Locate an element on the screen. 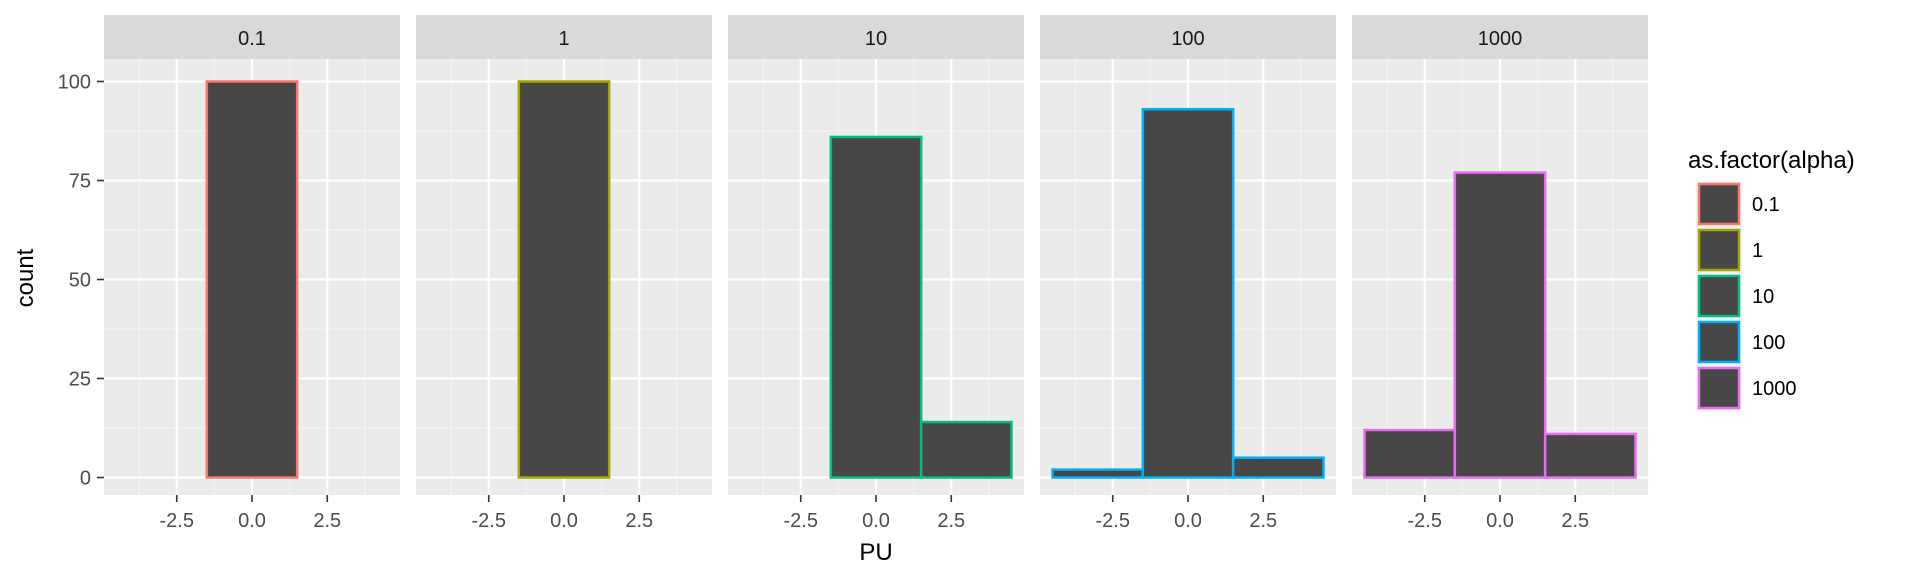 Image resolution: width=1920 pixels, height=576 pixels. legend-label: 10 is located at coordinates (1763, 297).